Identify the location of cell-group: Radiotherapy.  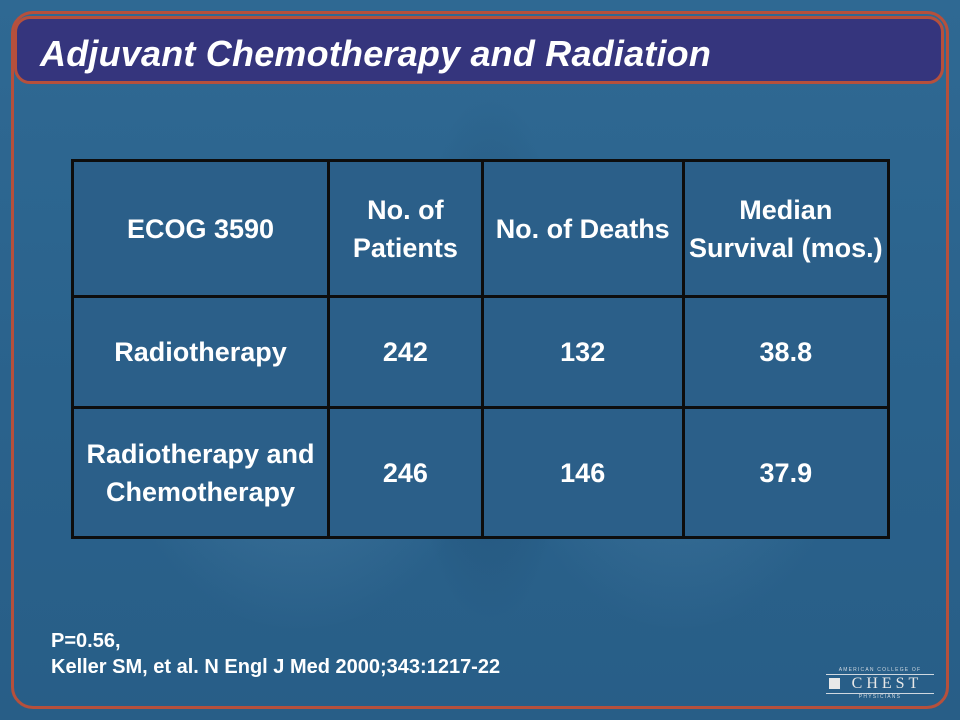
(200, 352).